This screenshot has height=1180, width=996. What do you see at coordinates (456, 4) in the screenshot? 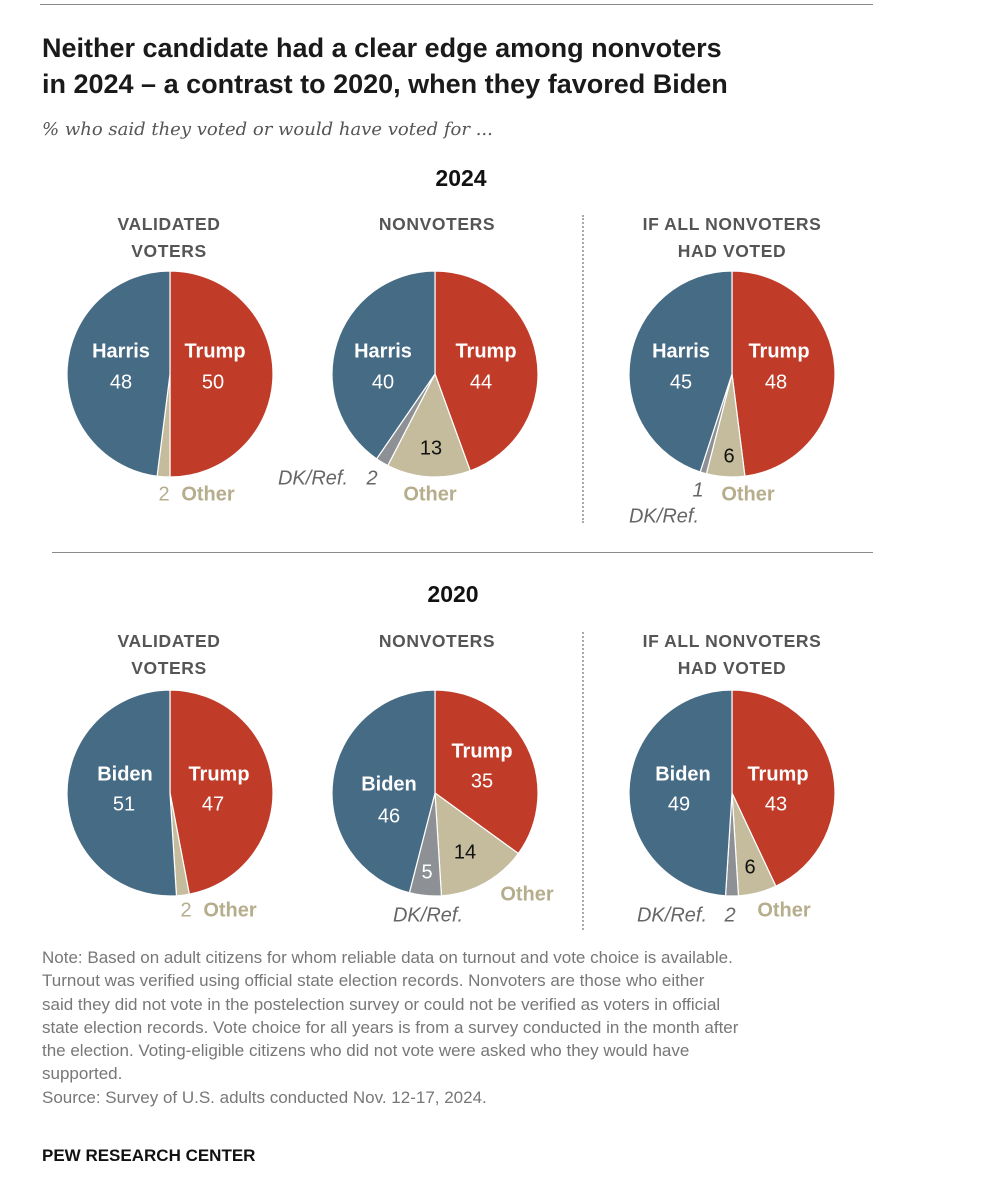
I see `top-rule` at bounding box center [456, 4].